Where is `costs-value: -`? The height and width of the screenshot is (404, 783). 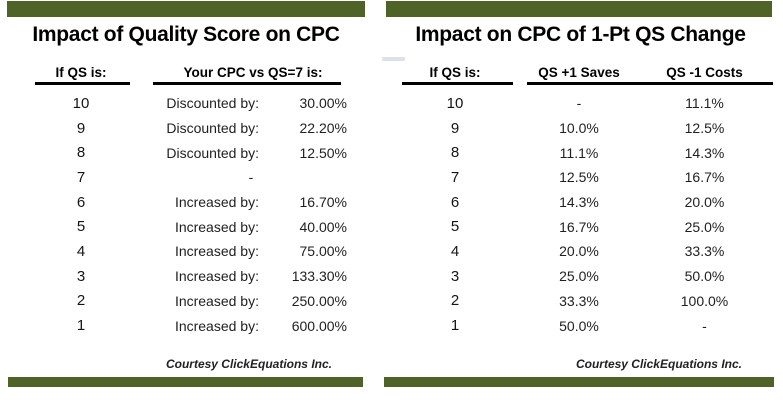 costs-value: - is located at coordinates (704, 325).